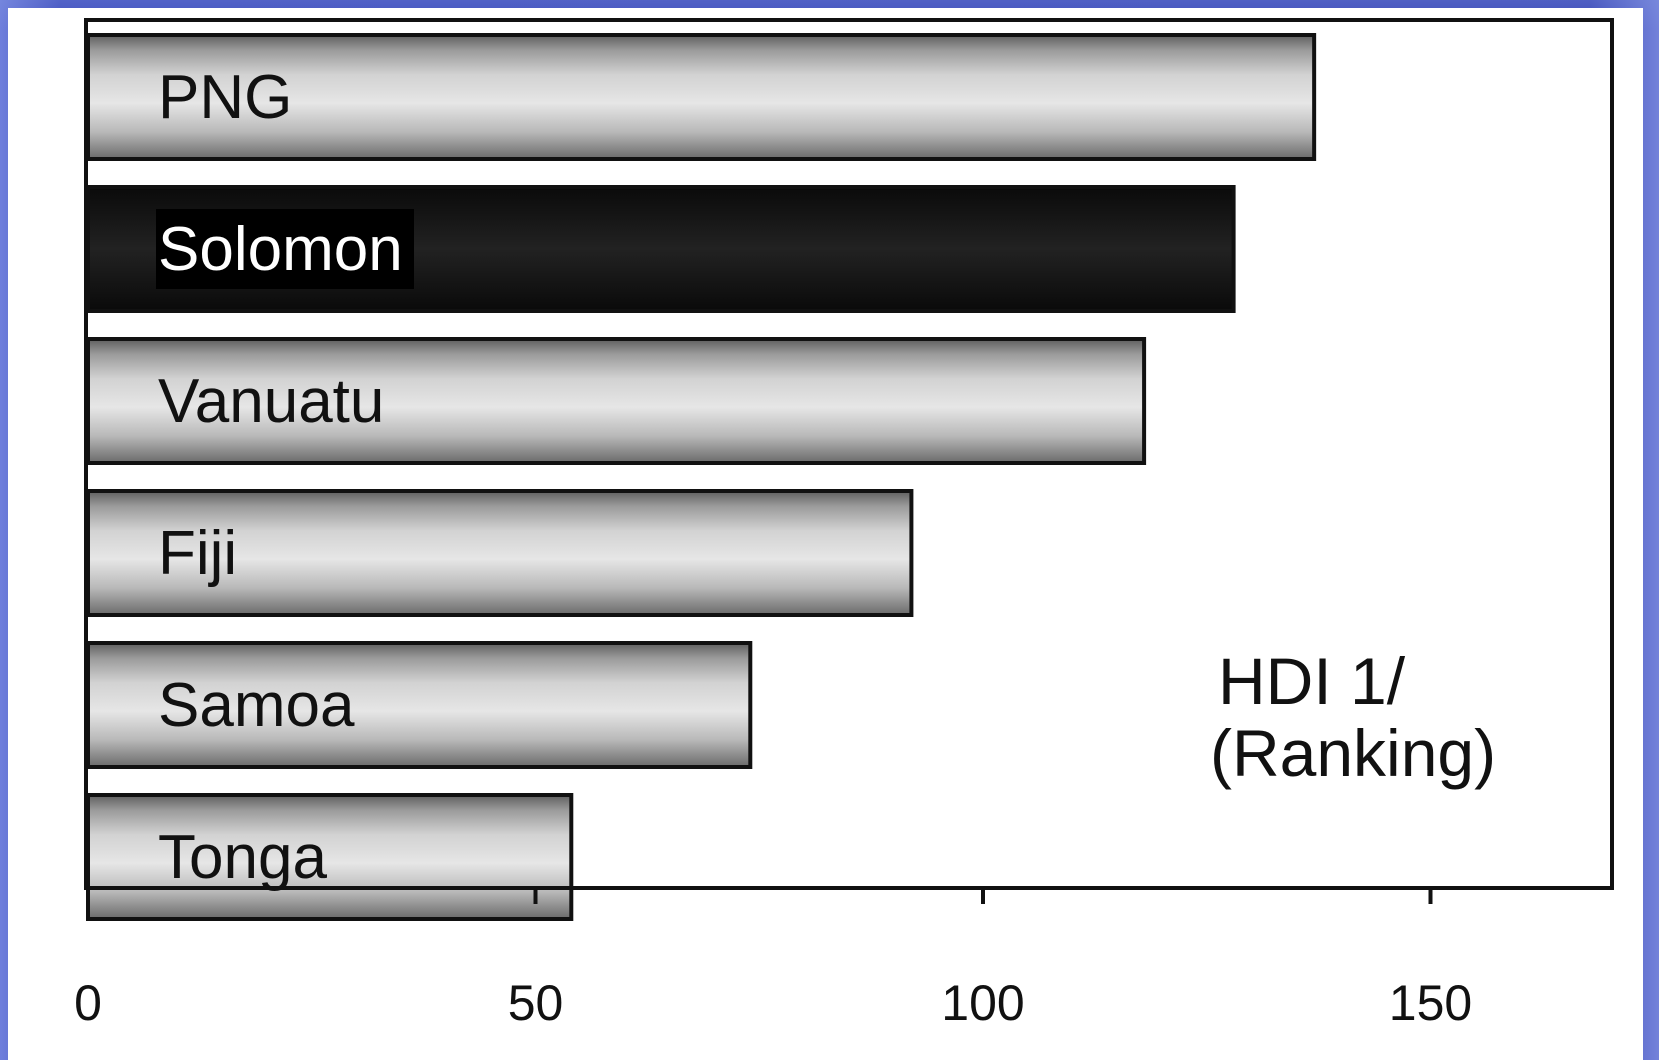 The width and height of the screenshot is (1659, 1060). I want to click on bar-label-background-solomon, so click(285, 249).